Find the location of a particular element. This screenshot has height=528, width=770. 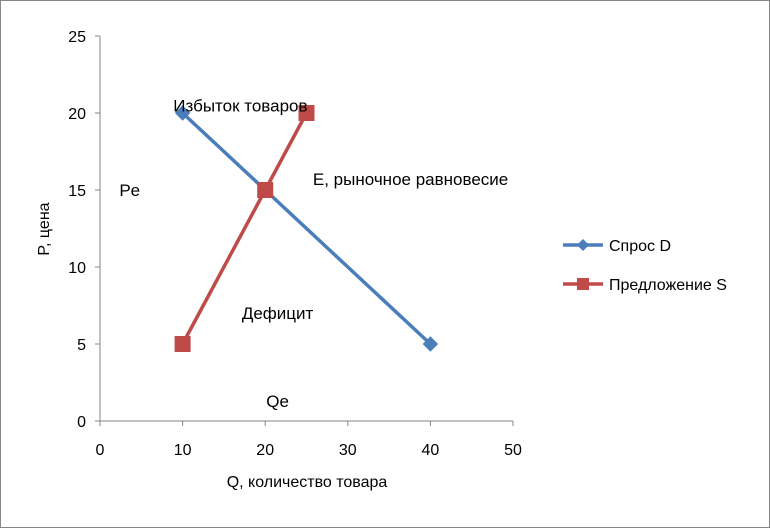

legend-item: Предложение S is located at coordinates (645, 285).